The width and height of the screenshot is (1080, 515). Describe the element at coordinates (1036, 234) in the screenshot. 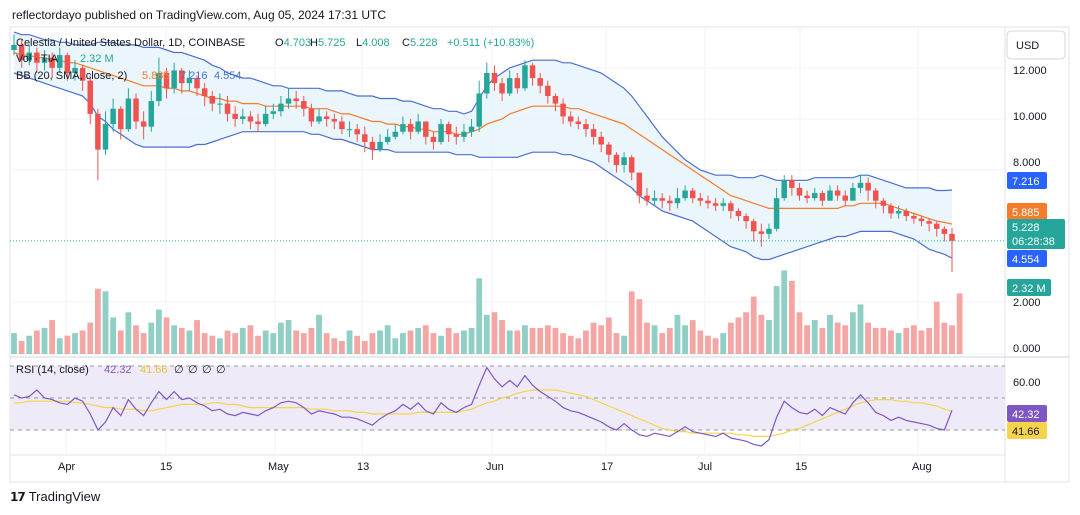

I see `price-badges: 7.216 5.885 5.228 06:28:38 4.554 2.32 M` at that location.